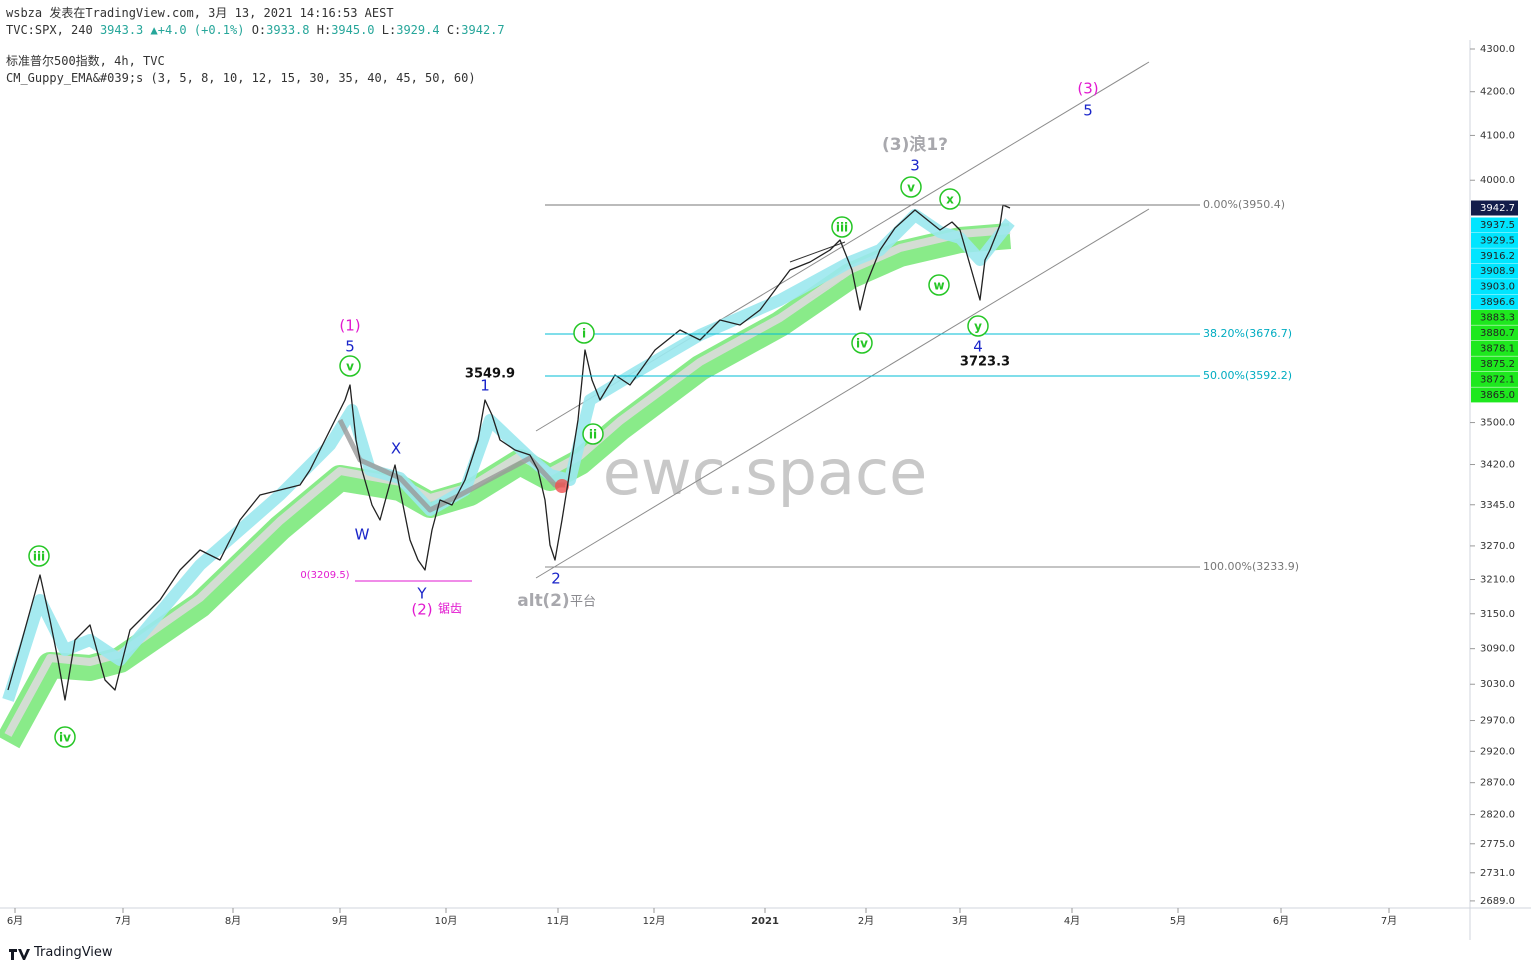  Describe the element at coordinates (1497, 208) in the screenshot. I see `last-price: 3942.7` at that location.